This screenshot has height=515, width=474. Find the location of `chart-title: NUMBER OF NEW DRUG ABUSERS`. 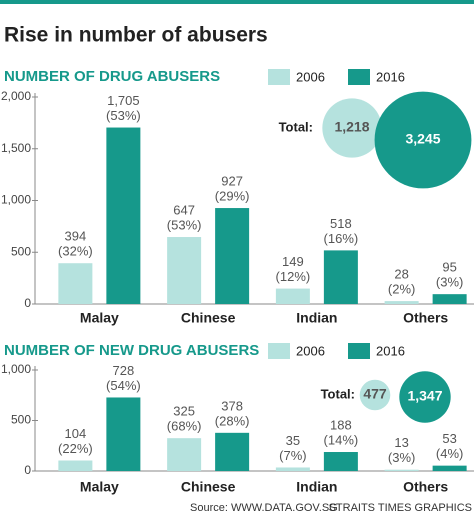

chart-title: NUMBER OF NEW DRUG ABUSERS is located at coordinates (131, 350).